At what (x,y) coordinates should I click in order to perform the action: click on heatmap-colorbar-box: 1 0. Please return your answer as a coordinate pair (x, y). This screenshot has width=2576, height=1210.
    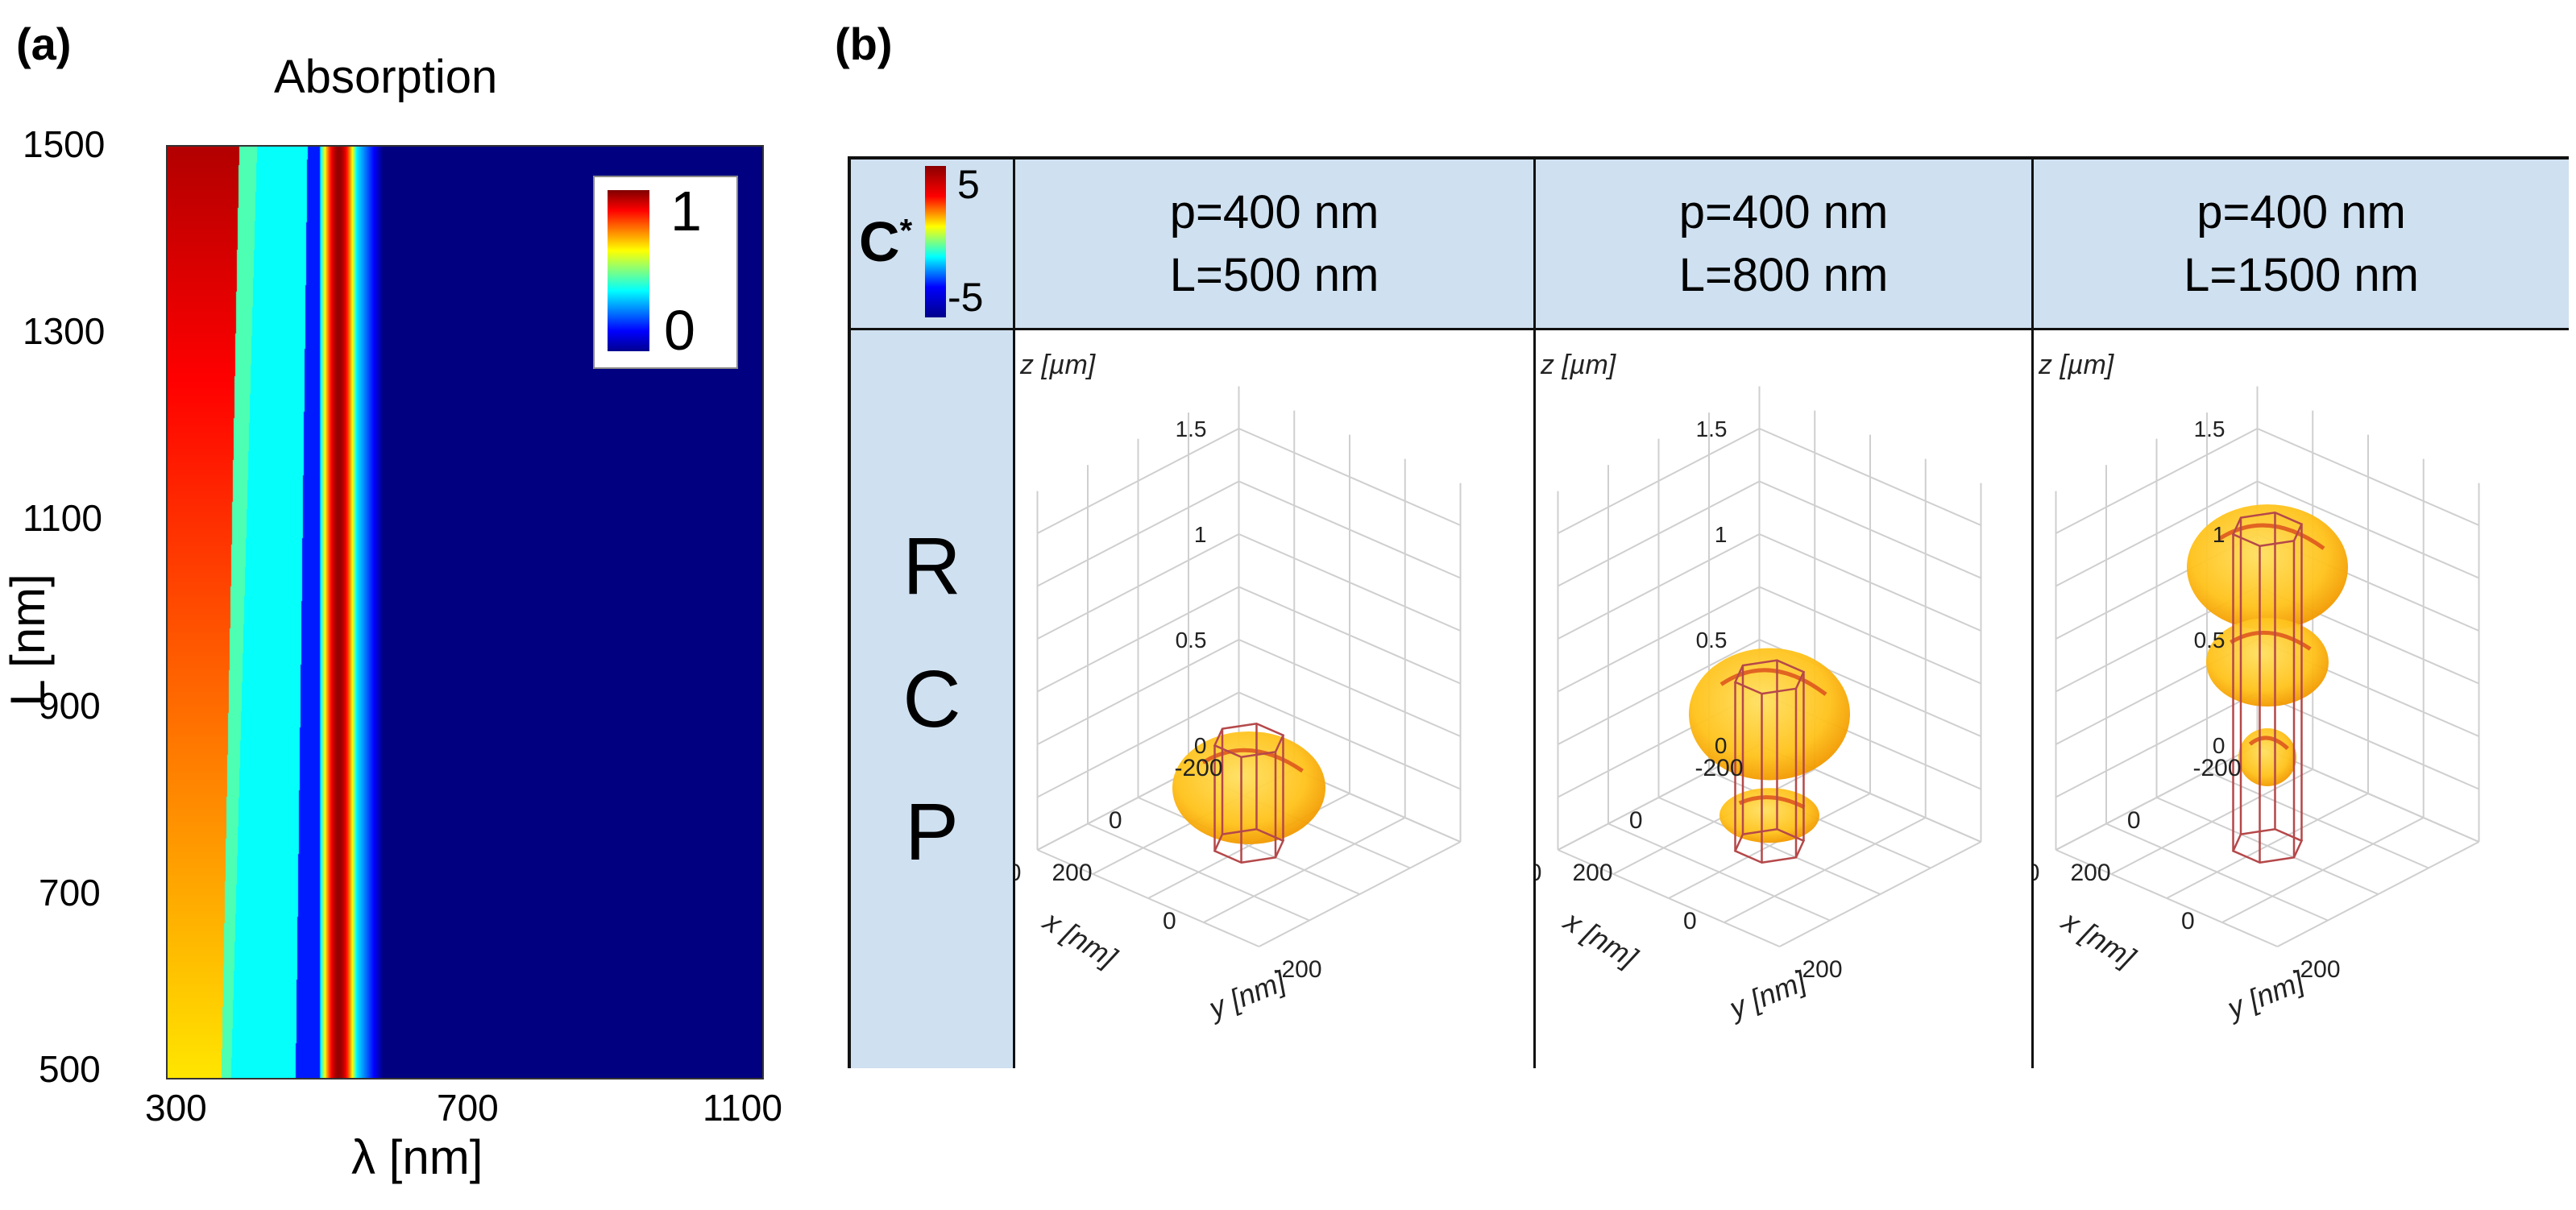
    Looking at the image, I should click on (665, 272).